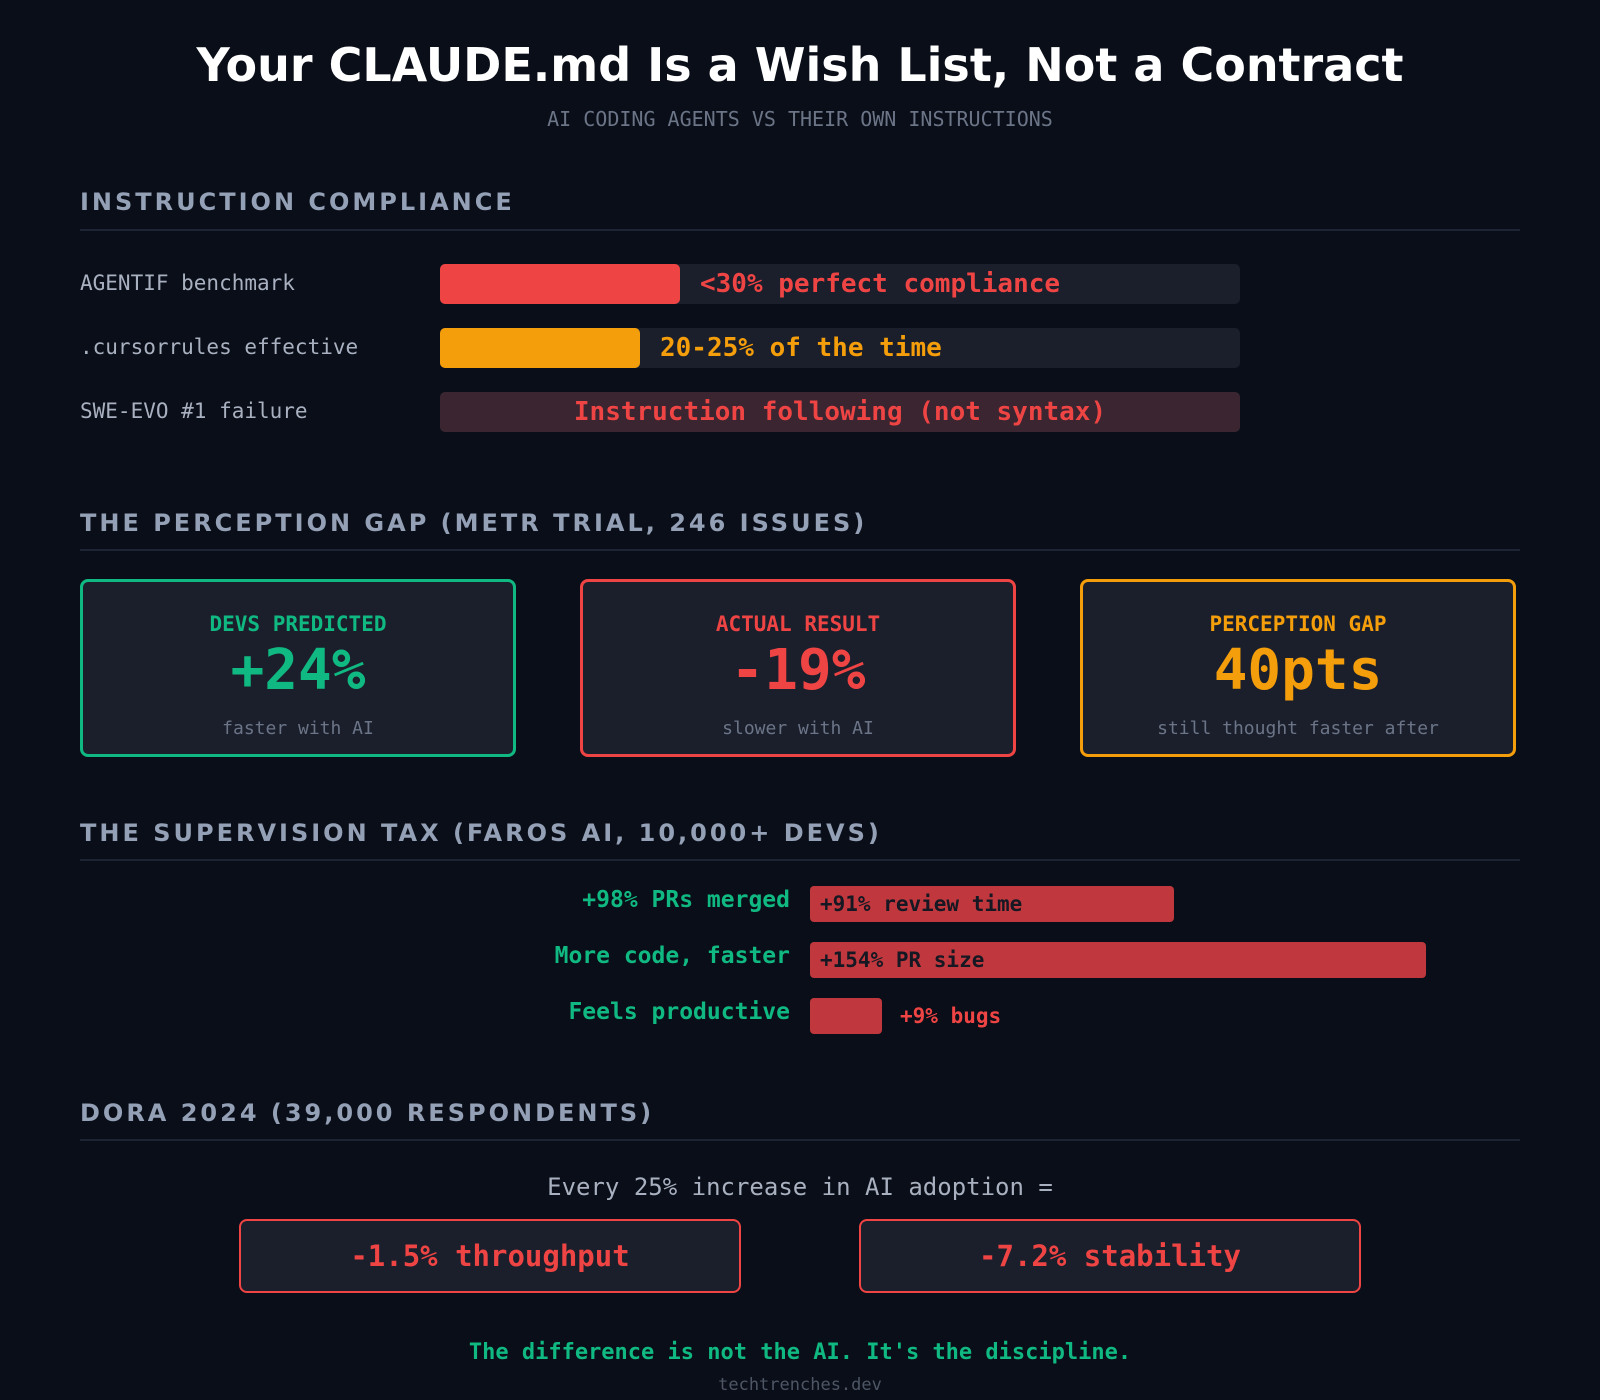 The width and height of the screenshot is (1600, 1400). I want to click on stat-card-value: +24%, so click(298, 670).